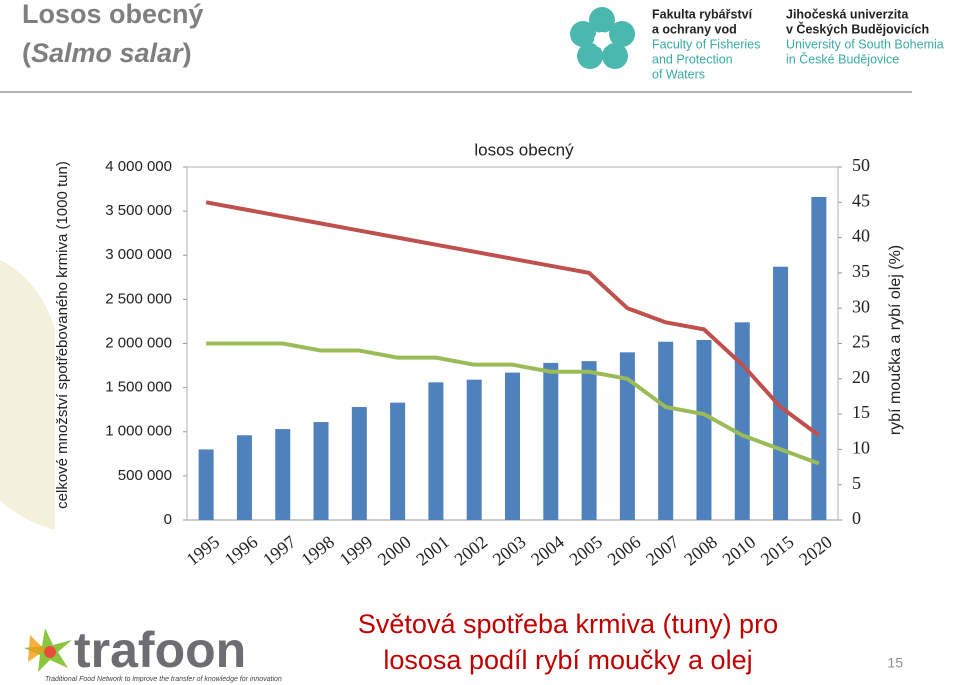 Image resolution: width=959 pixels, height=685 pixels. What do you see at coordinates (48, 650) in the screenshot?
I see `trafoon-logo` at bounding box center [48, 650].